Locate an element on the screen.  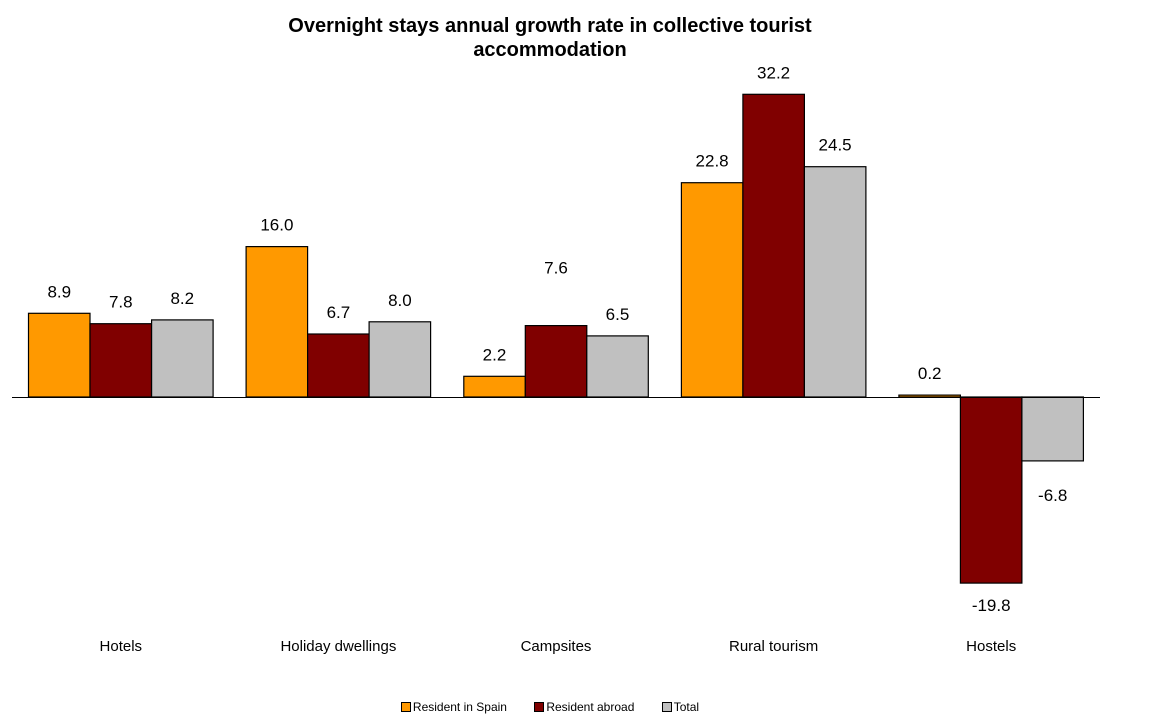
bar-hostels-total is located at coordinates (1053, 429).